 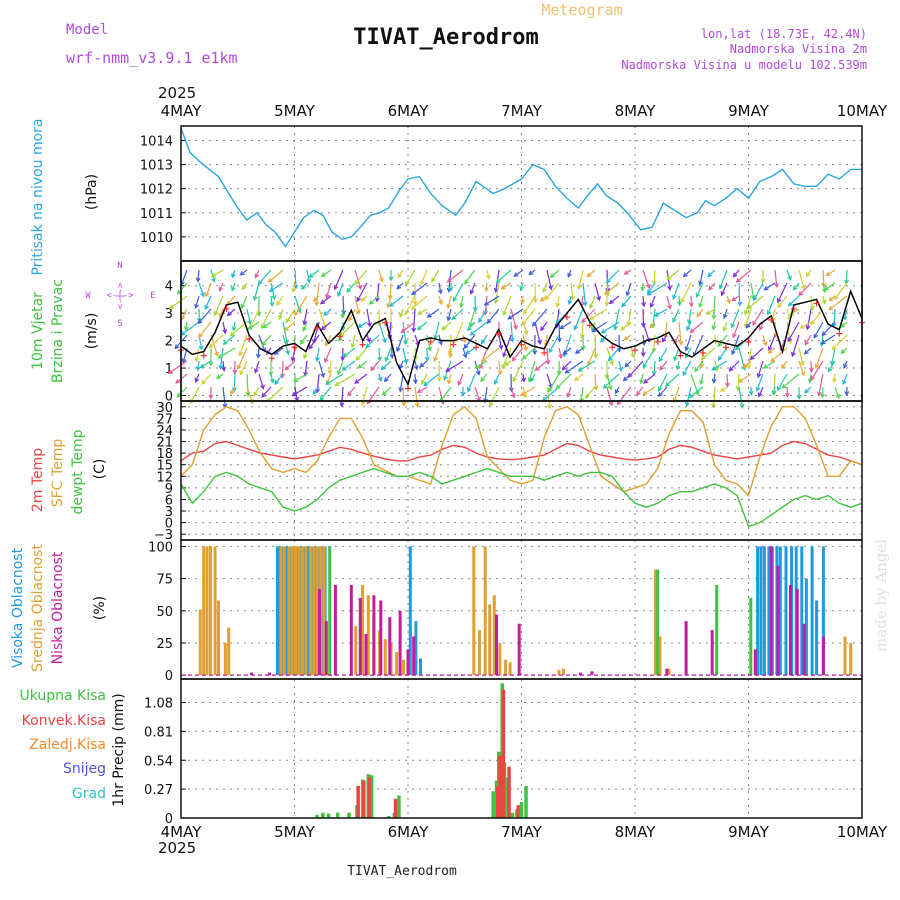 What do you see at coordinates (521, 451) in the screenshot?
I see `sfc-temp-line` at bounding box center [521, 451].